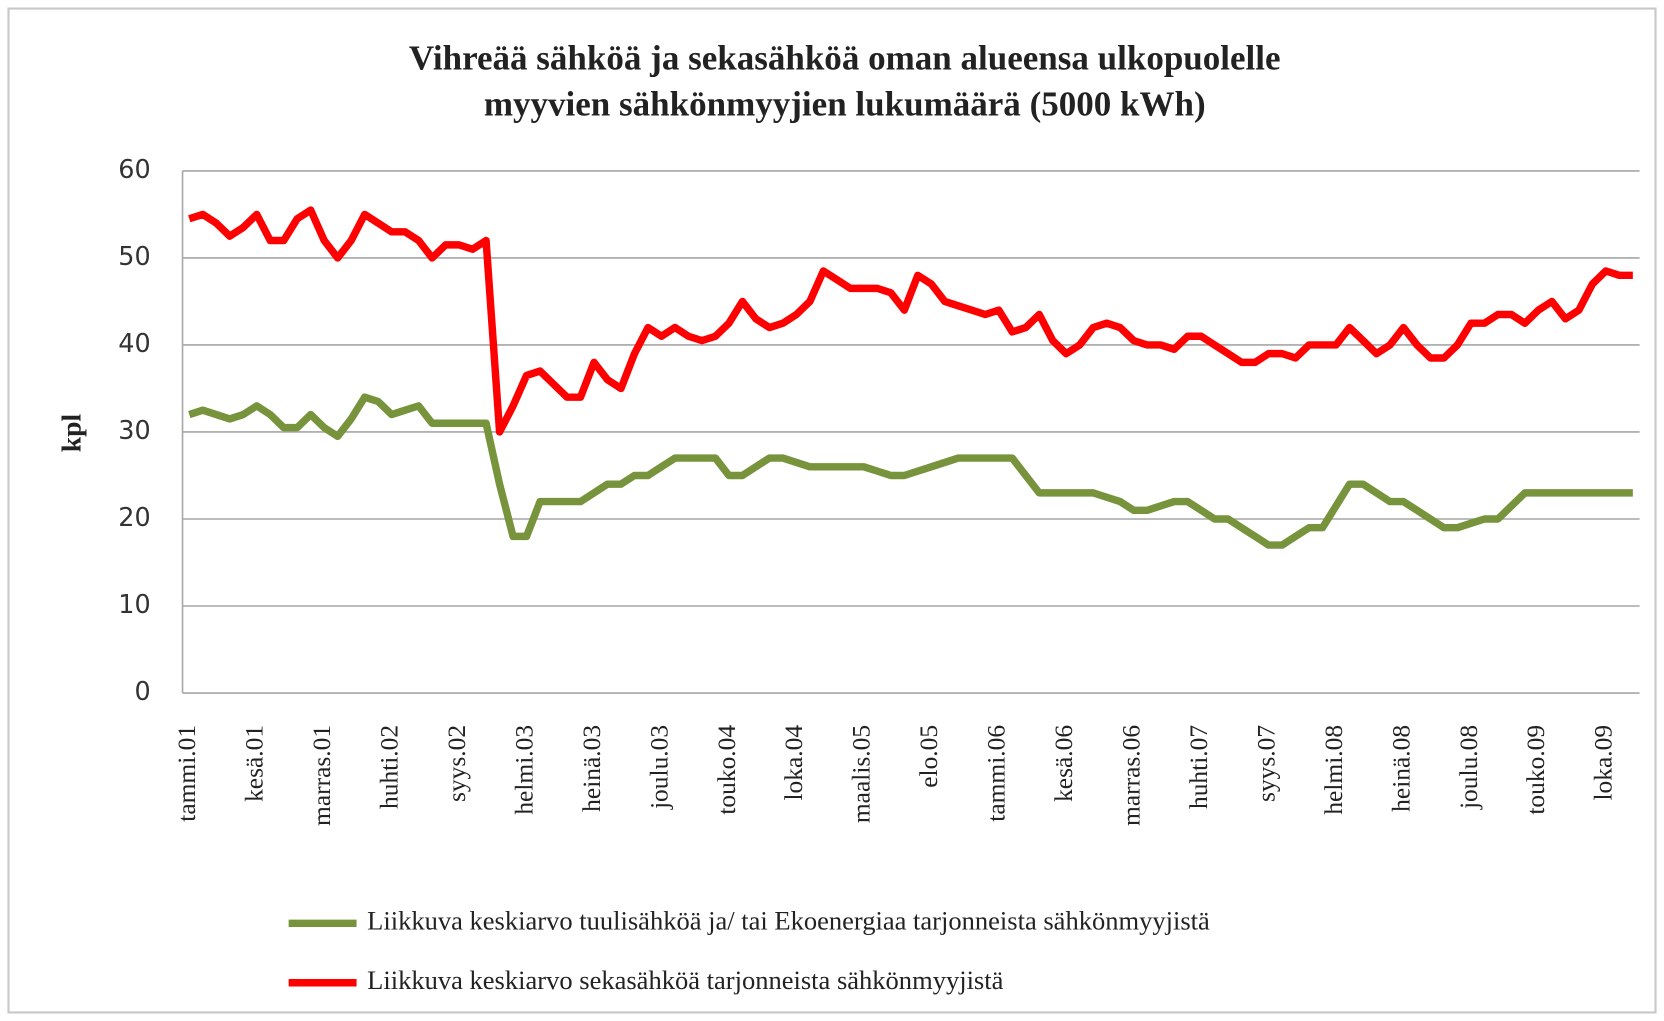 The height and width of the screenshot is (1021, 1664). What do you see at coordinates (186, 773) in the screenshot?
I see `x-tick-label: tammi.01` at bounding box center [186, 773].